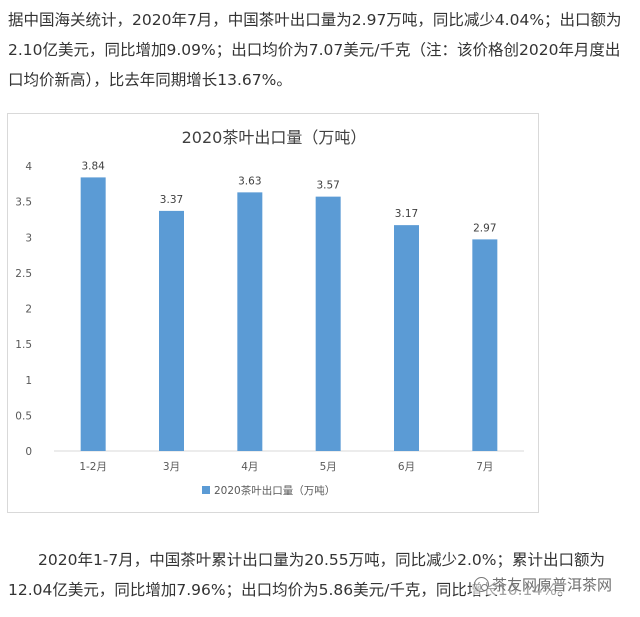 The width and height of the screenshot is (640, 617). What do you see at coordinates (23, 203) in the screenshot?
I see `y-tick-label: 3.5` at bounding box center [23, 203].